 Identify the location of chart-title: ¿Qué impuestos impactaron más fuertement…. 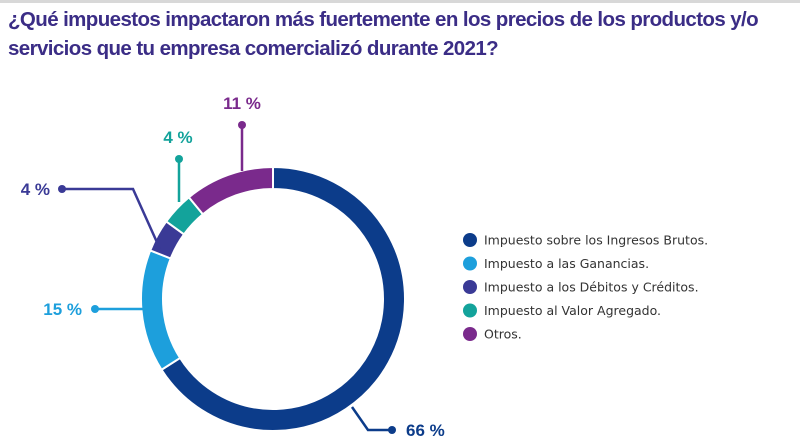
(383, 34).